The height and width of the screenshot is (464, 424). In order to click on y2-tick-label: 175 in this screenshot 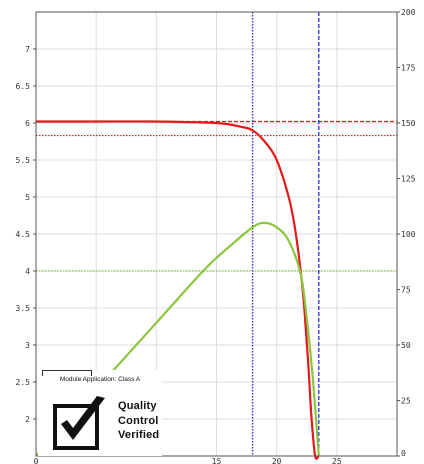, I will do `click(408, 68)`.